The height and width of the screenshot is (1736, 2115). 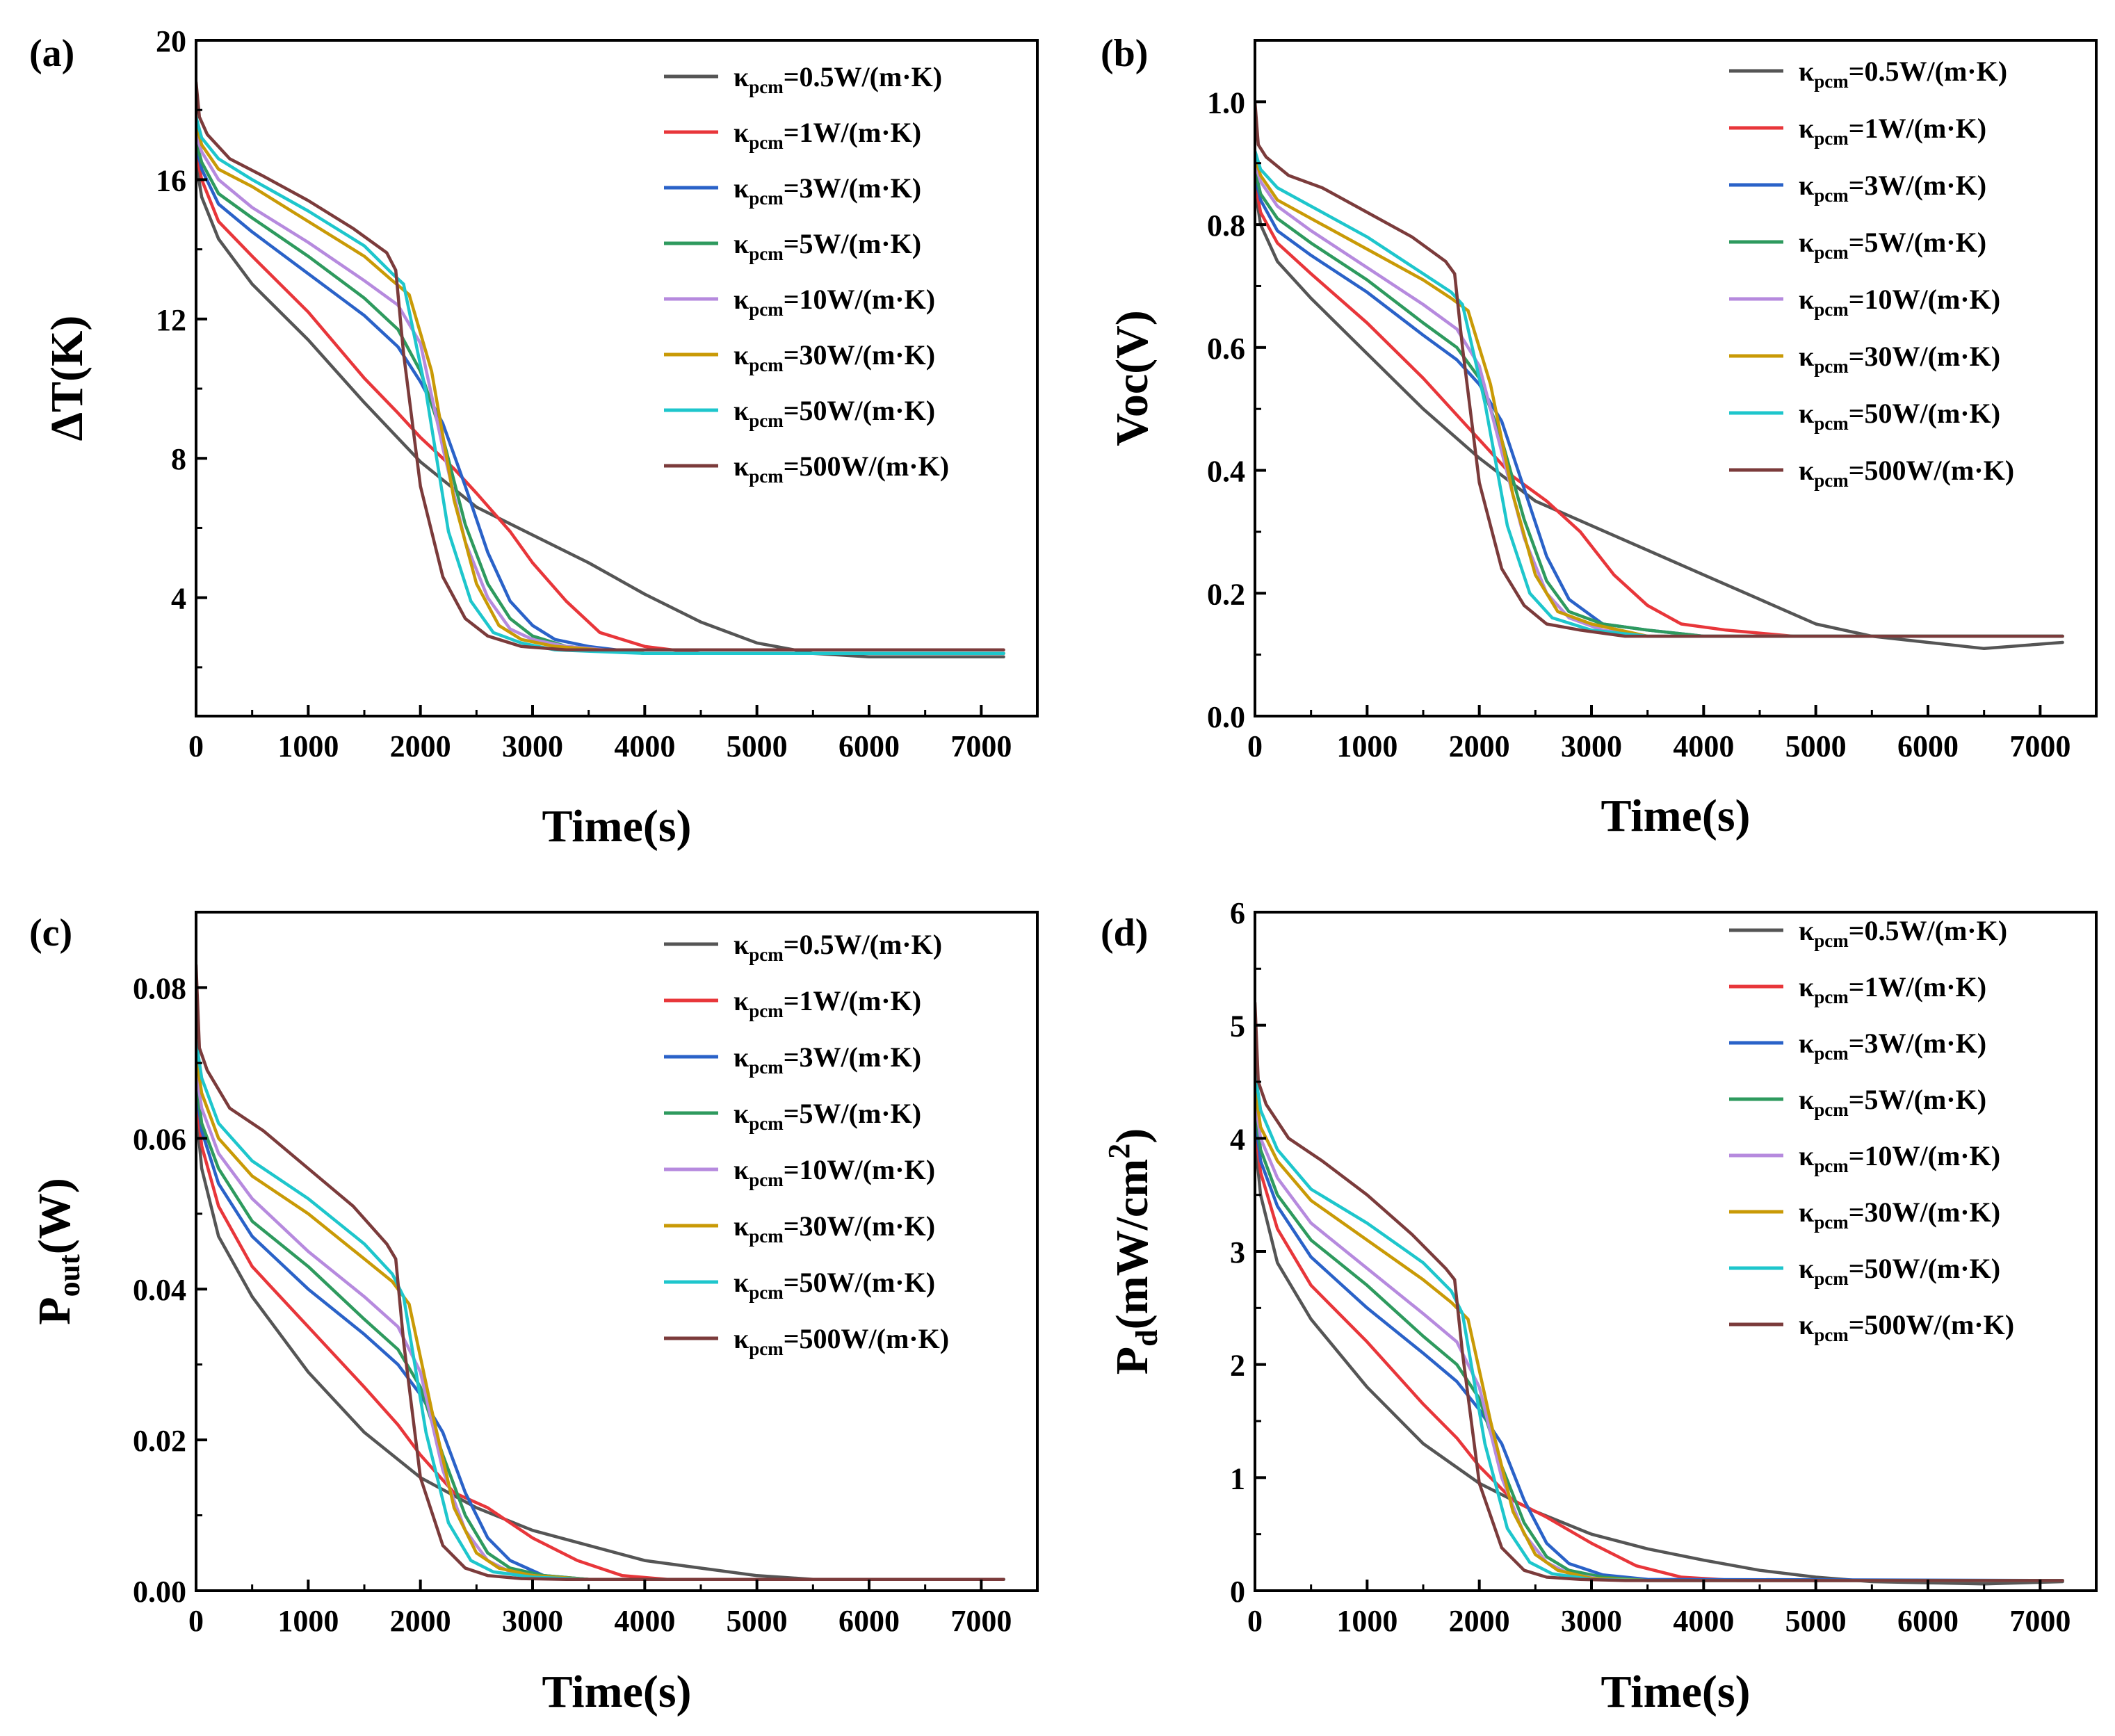 What do you see at coordinates (1660, 1353) in the screenshot?
I see `series-line-pcm-1w-m-k` at bounding box center [1660, 1353].